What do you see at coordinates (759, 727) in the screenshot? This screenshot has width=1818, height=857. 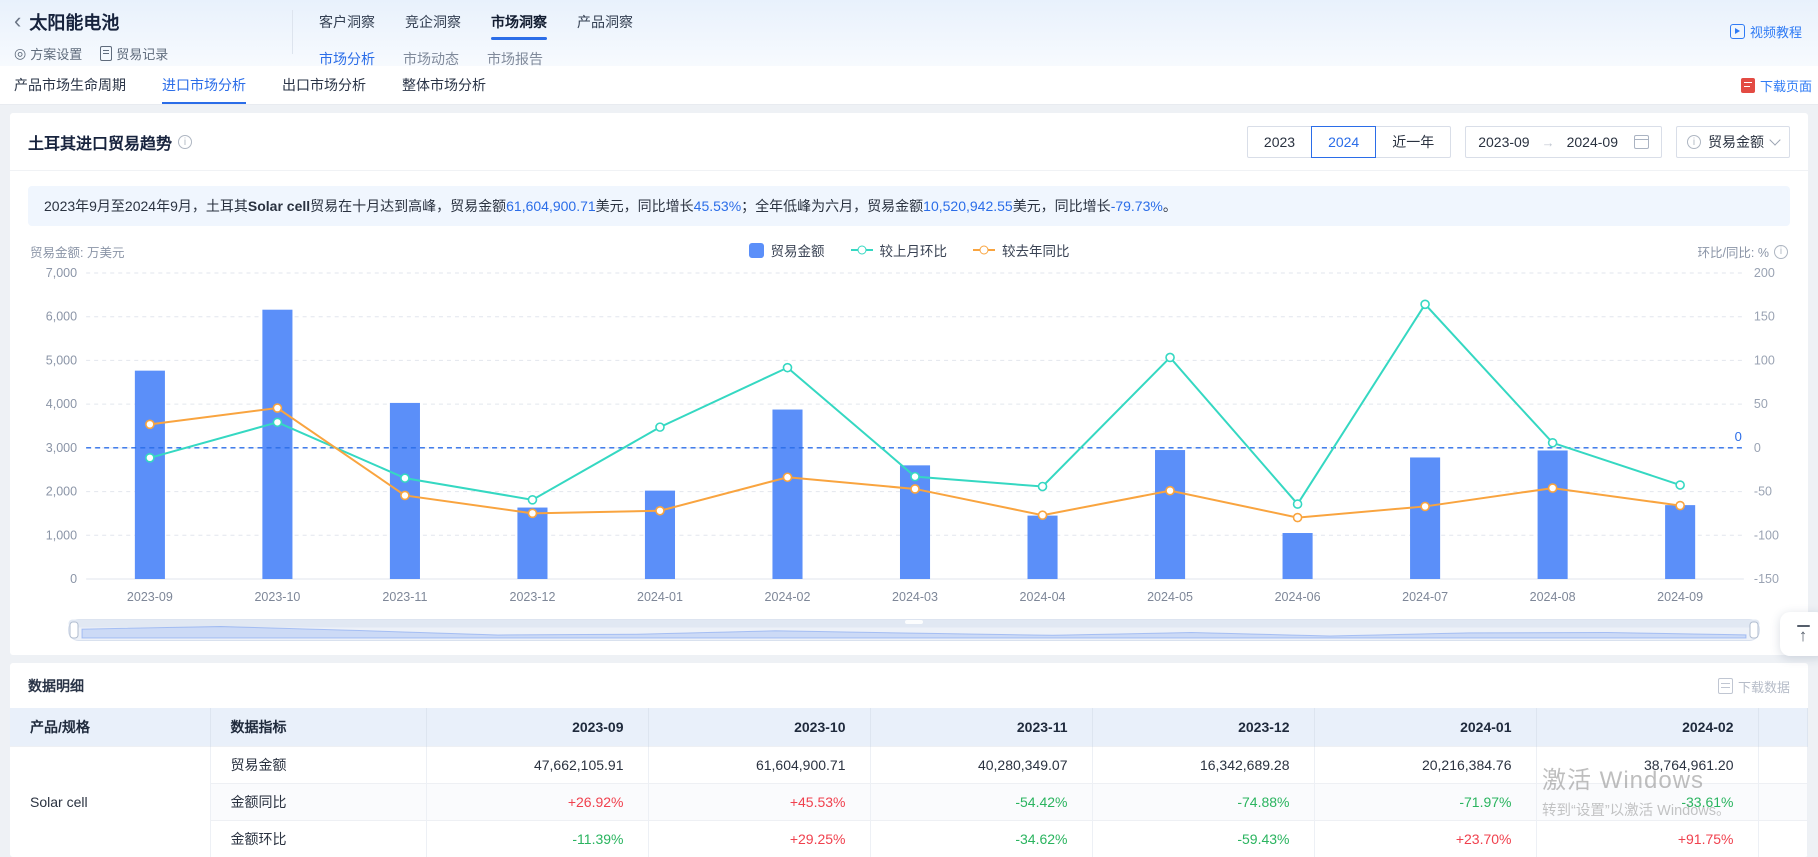 I see `column-header-2023-10: 2023-10` at bounding box center [759, 727].